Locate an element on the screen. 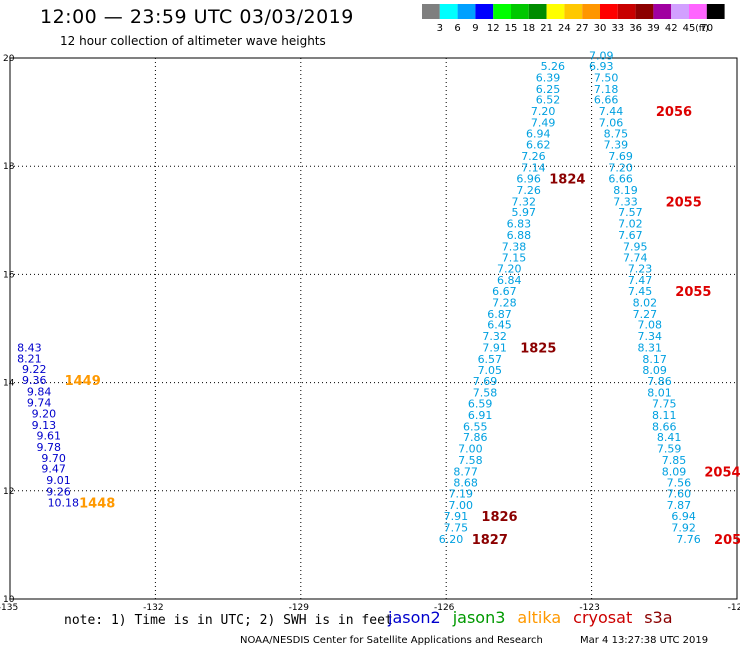 This screenshot has height=650, width=740. wave-height-value: 9.74 is located at coordinates (39, 403).